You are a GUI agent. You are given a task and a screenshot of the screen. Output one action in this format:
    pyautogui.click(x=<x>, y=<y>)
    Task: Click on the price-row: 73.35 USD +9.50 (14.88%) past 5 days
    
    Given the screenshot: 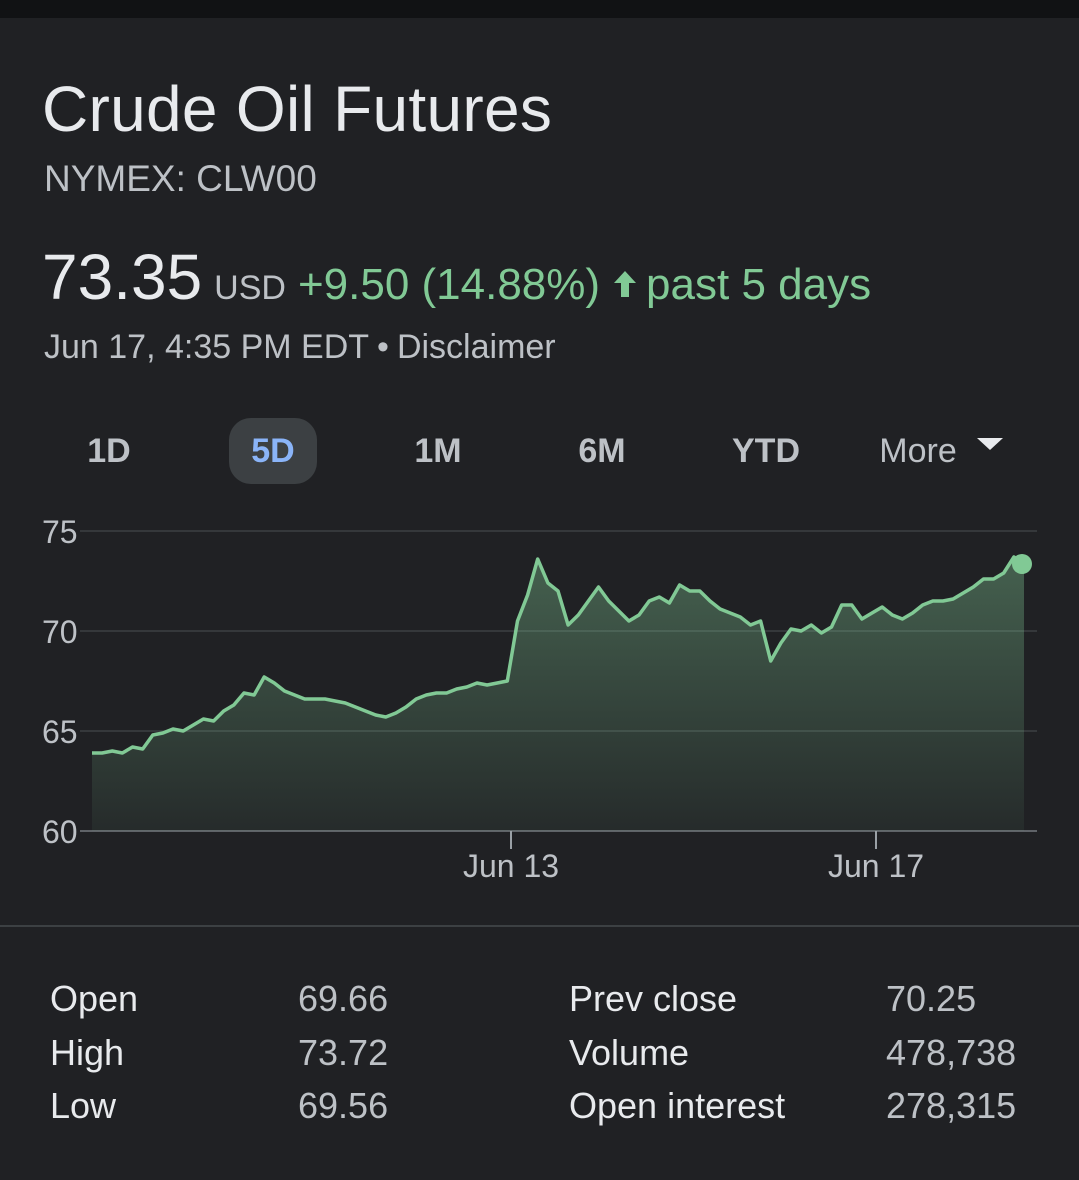 What is the action you would take?
    pyautogui.click(x=456, y=277)
    